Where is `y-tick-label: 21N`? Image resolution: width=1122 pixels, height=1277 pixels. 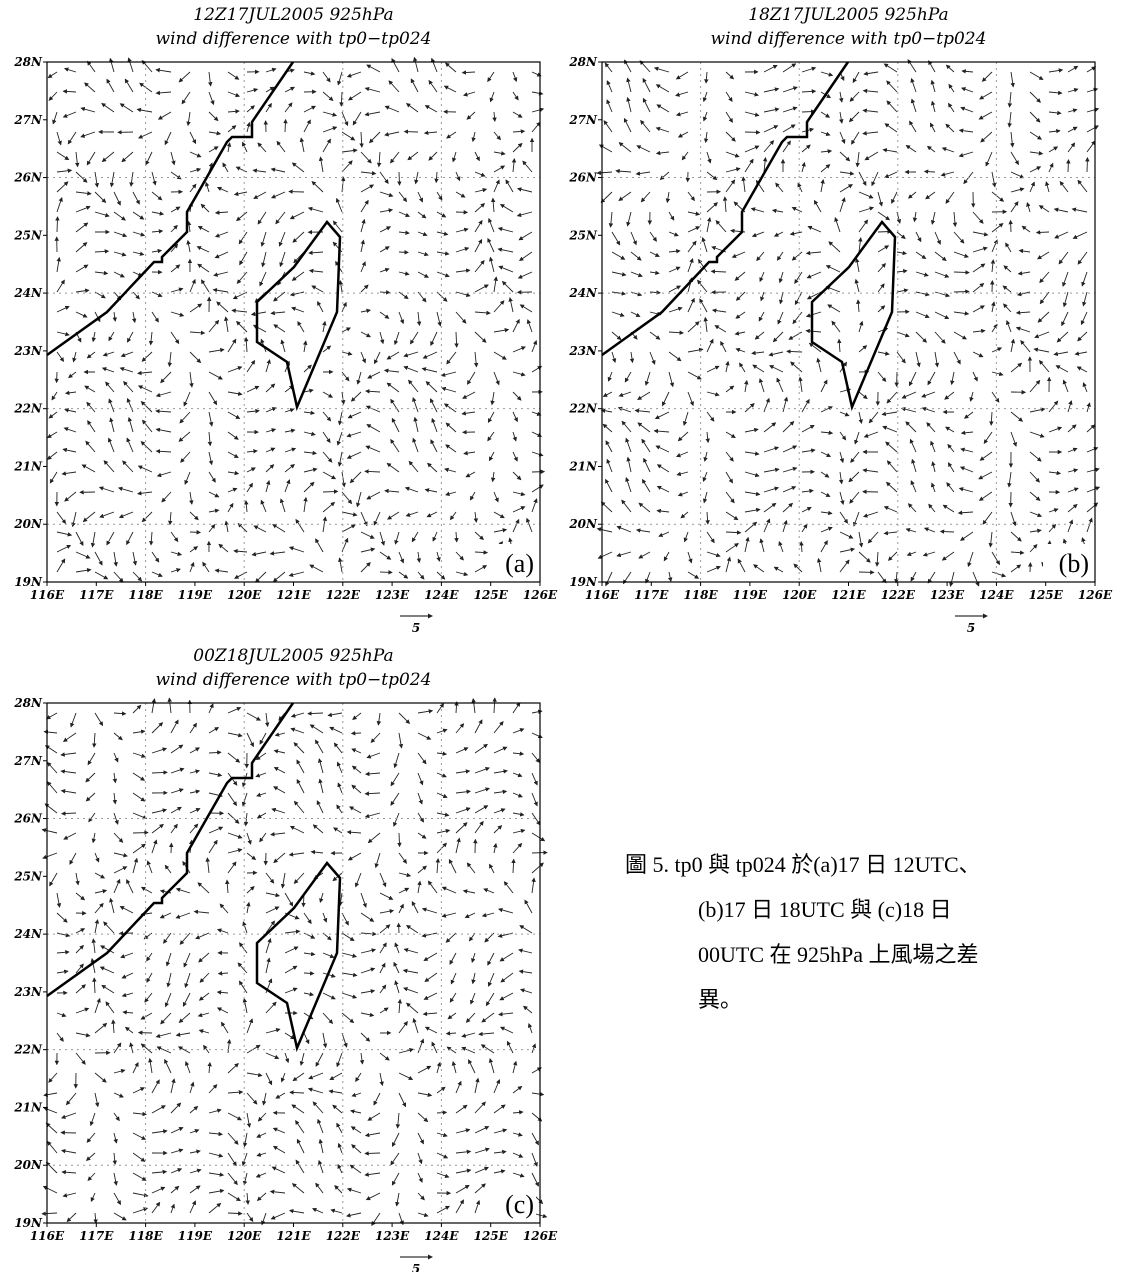 y-tick-label: 21N is located at coordinates (28, 466).